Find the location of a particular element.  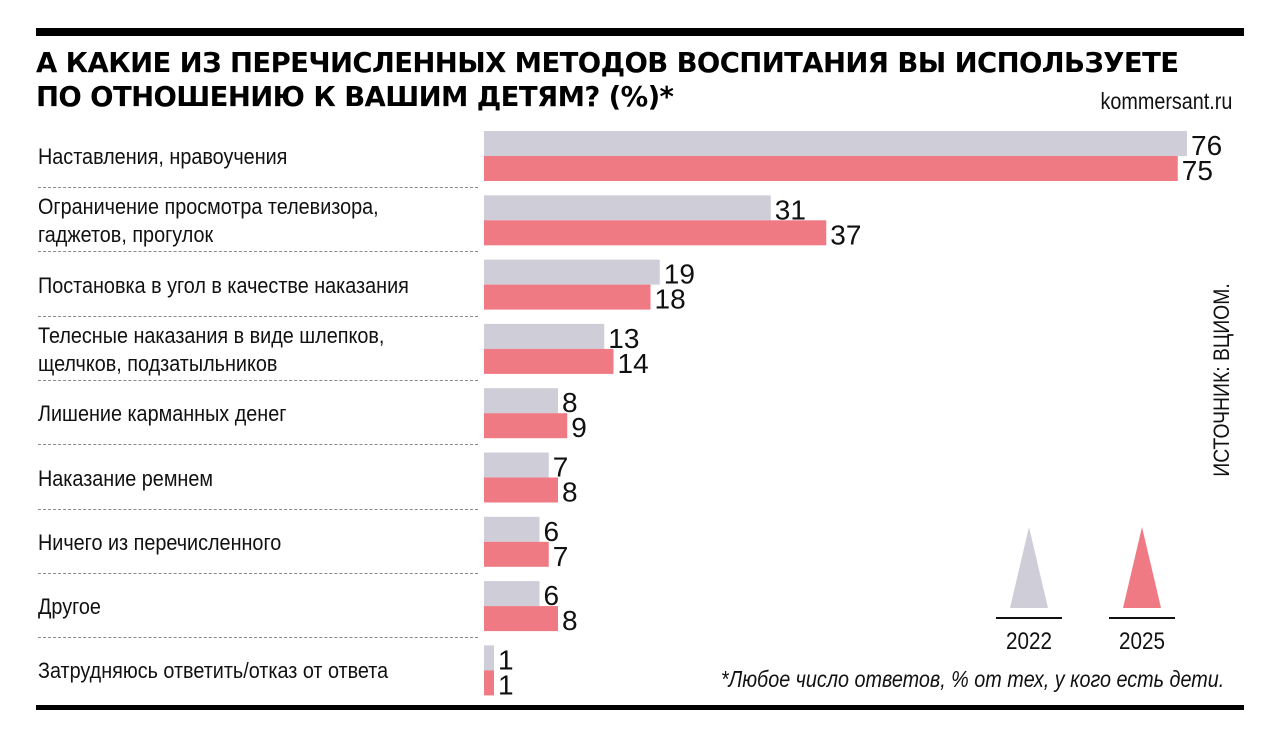

category-label: Затрудняюсь ответить/отказ от ответа is located at coordinates (213, 671).